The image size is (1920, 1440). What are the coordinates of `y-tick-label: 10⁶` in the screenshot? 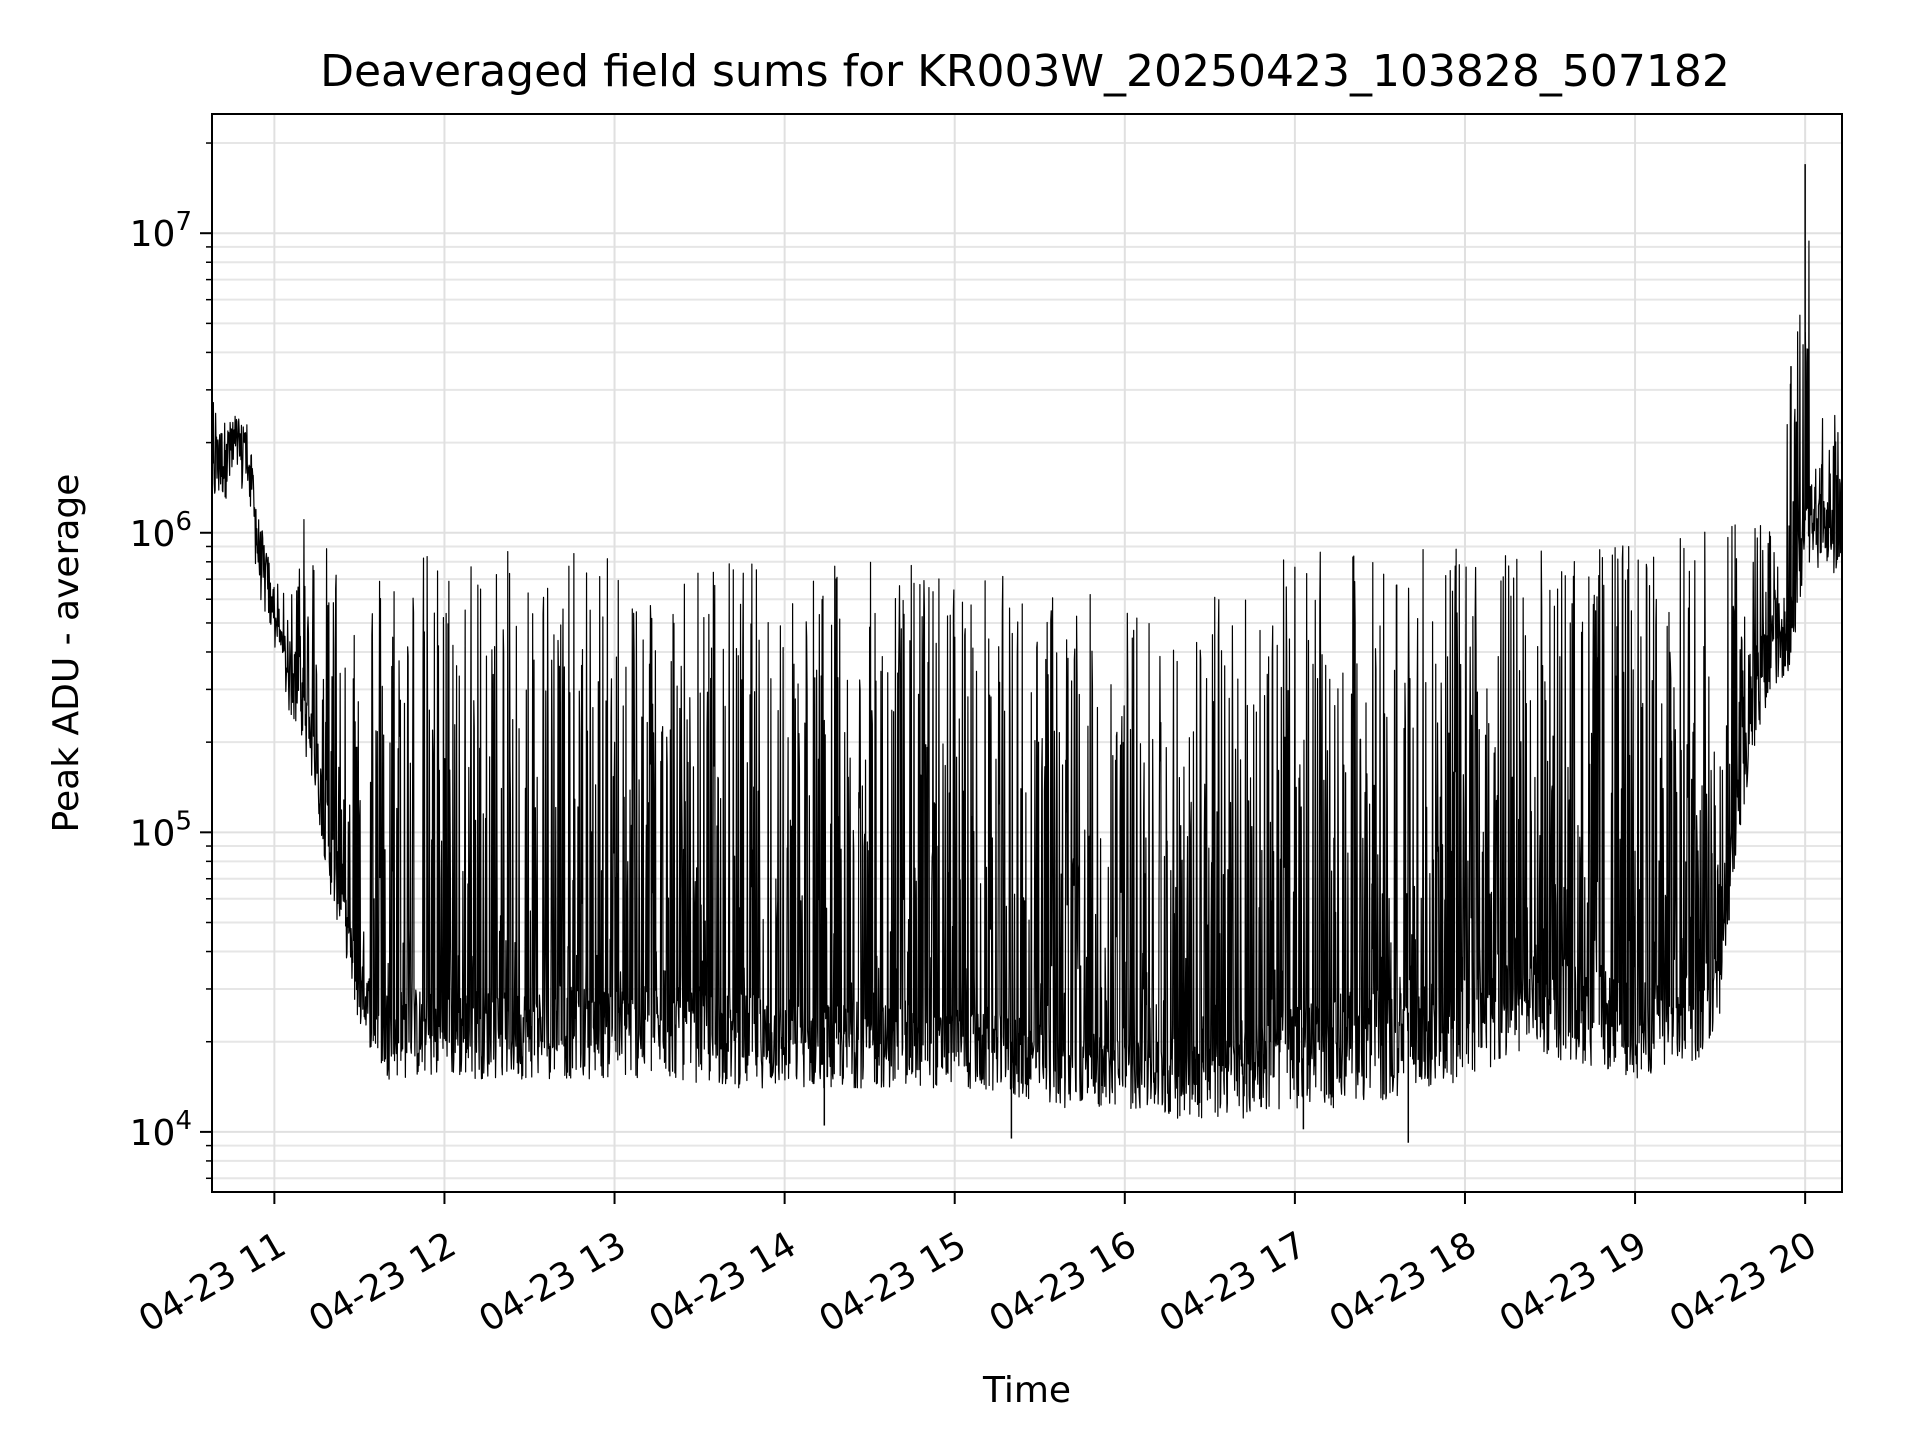 It's located at (161, 531).